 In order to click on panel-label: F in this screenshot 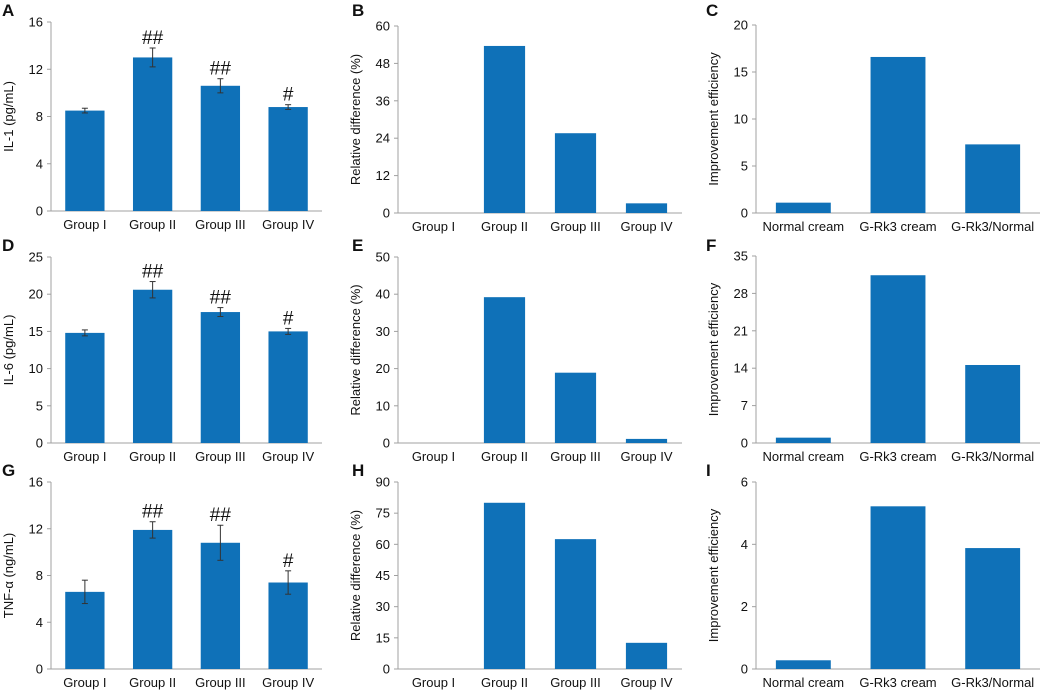, I will do `click(711, 245)`.